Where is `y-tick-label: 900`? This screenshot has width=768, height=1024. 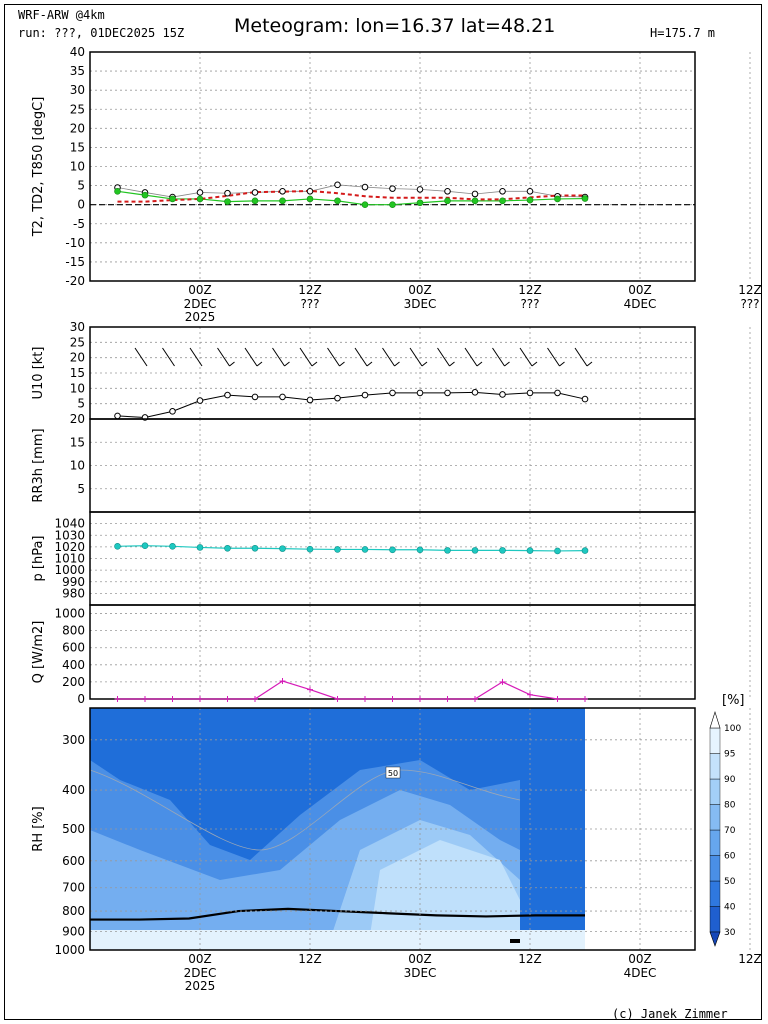
y-tick-label: 900 is located at coordinates (73, 932).